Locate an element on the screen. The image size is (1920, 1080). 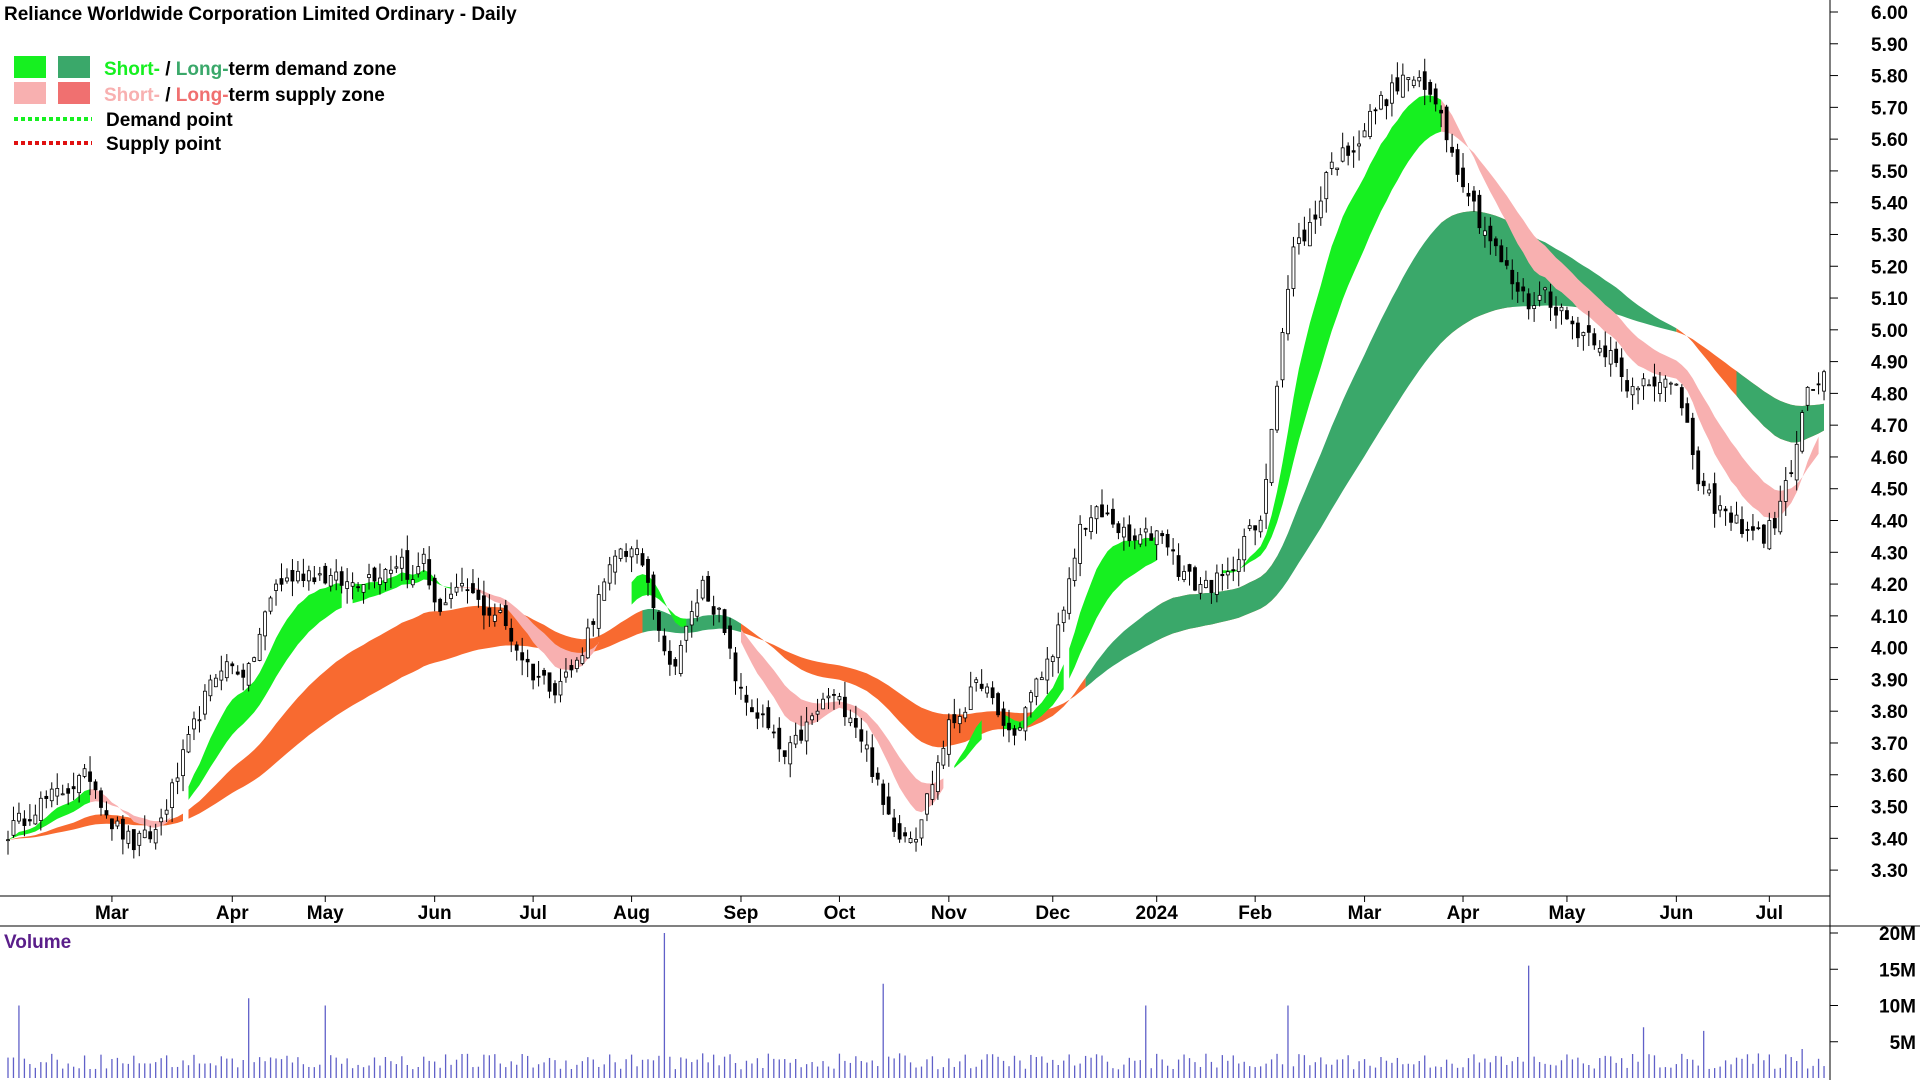
long-supply-zone is located at coordinates (415, 712).